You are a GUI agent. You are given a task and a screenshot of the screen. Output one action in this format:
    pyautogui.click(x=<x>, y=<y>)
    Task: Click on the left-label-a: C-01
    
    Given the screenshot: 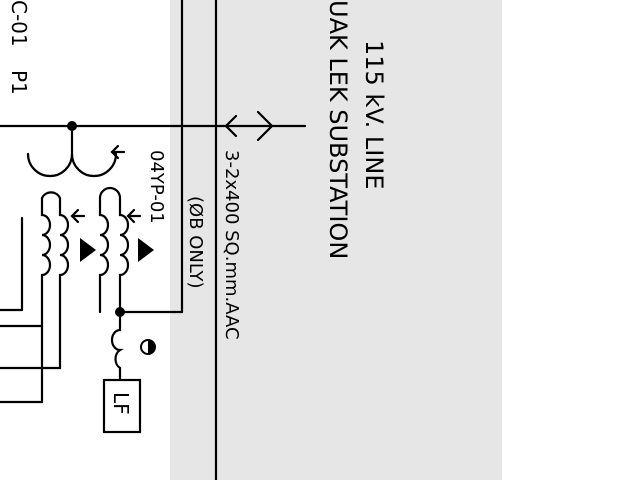 What is the action you would take?
    pyautogui.click(x=19, y=23)
    